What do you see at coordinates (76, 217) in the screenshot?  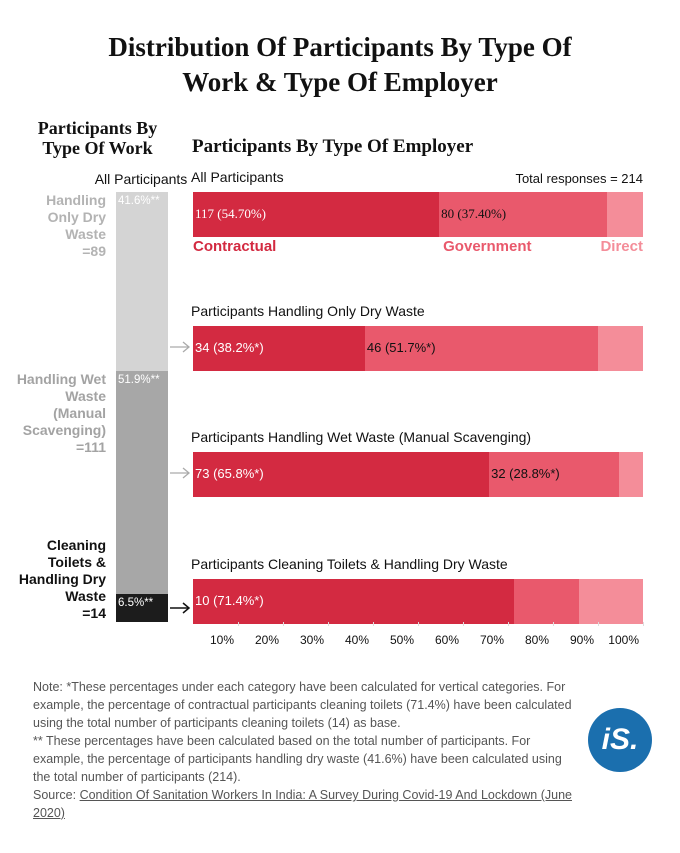 I see `category-name: Handling Only Dry Waste` at bounding box center [76, 217].